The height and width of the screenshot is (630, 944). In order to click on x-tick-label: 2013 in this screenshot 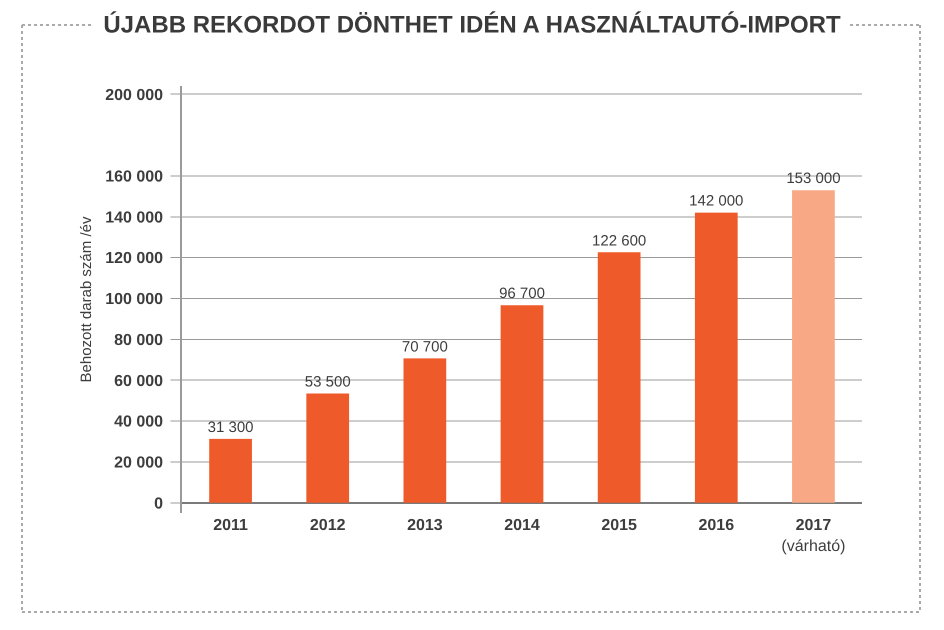, I will do `click(425, 525)`.